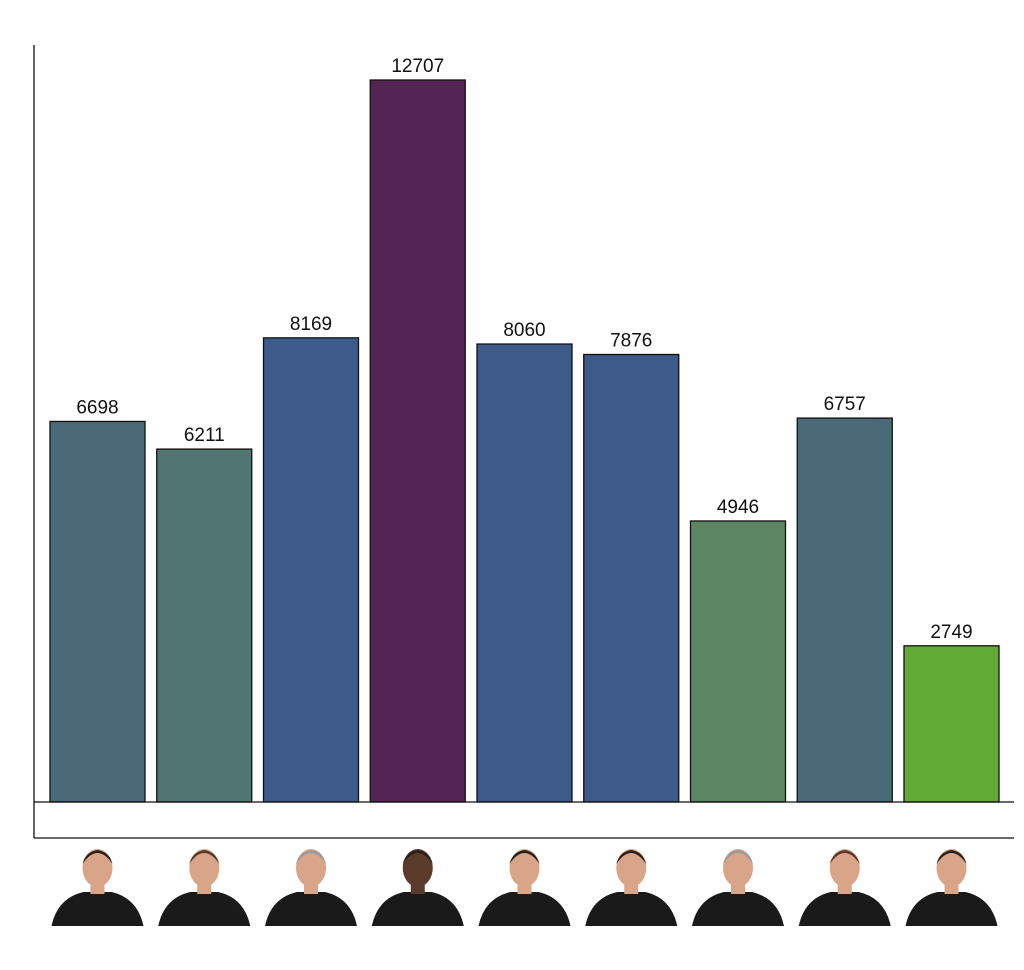  Describe the element at coordinates (97, 407) in the screenshot. I see `value-label-1: 6698` at that location.